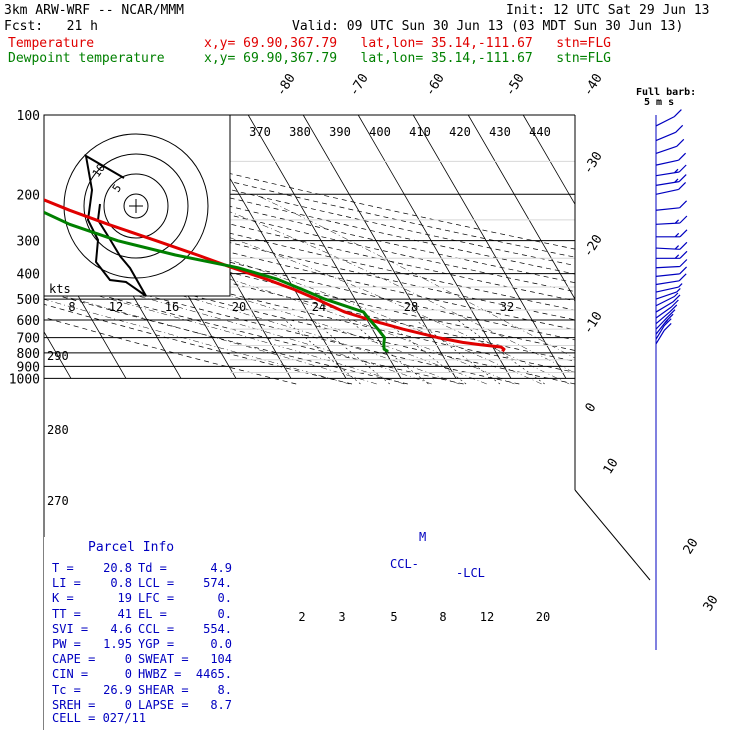  I want to click on speed-tick-label: 32, so click(507, 307).